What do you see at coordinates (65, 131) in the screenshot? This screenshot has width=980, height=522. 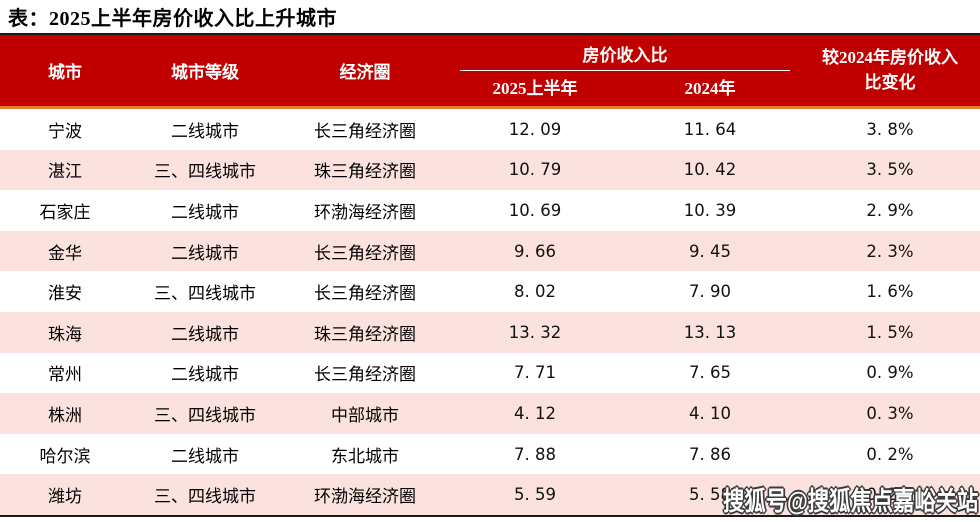 I see `cell-city: 宁波` at bounding box center [65, 131].